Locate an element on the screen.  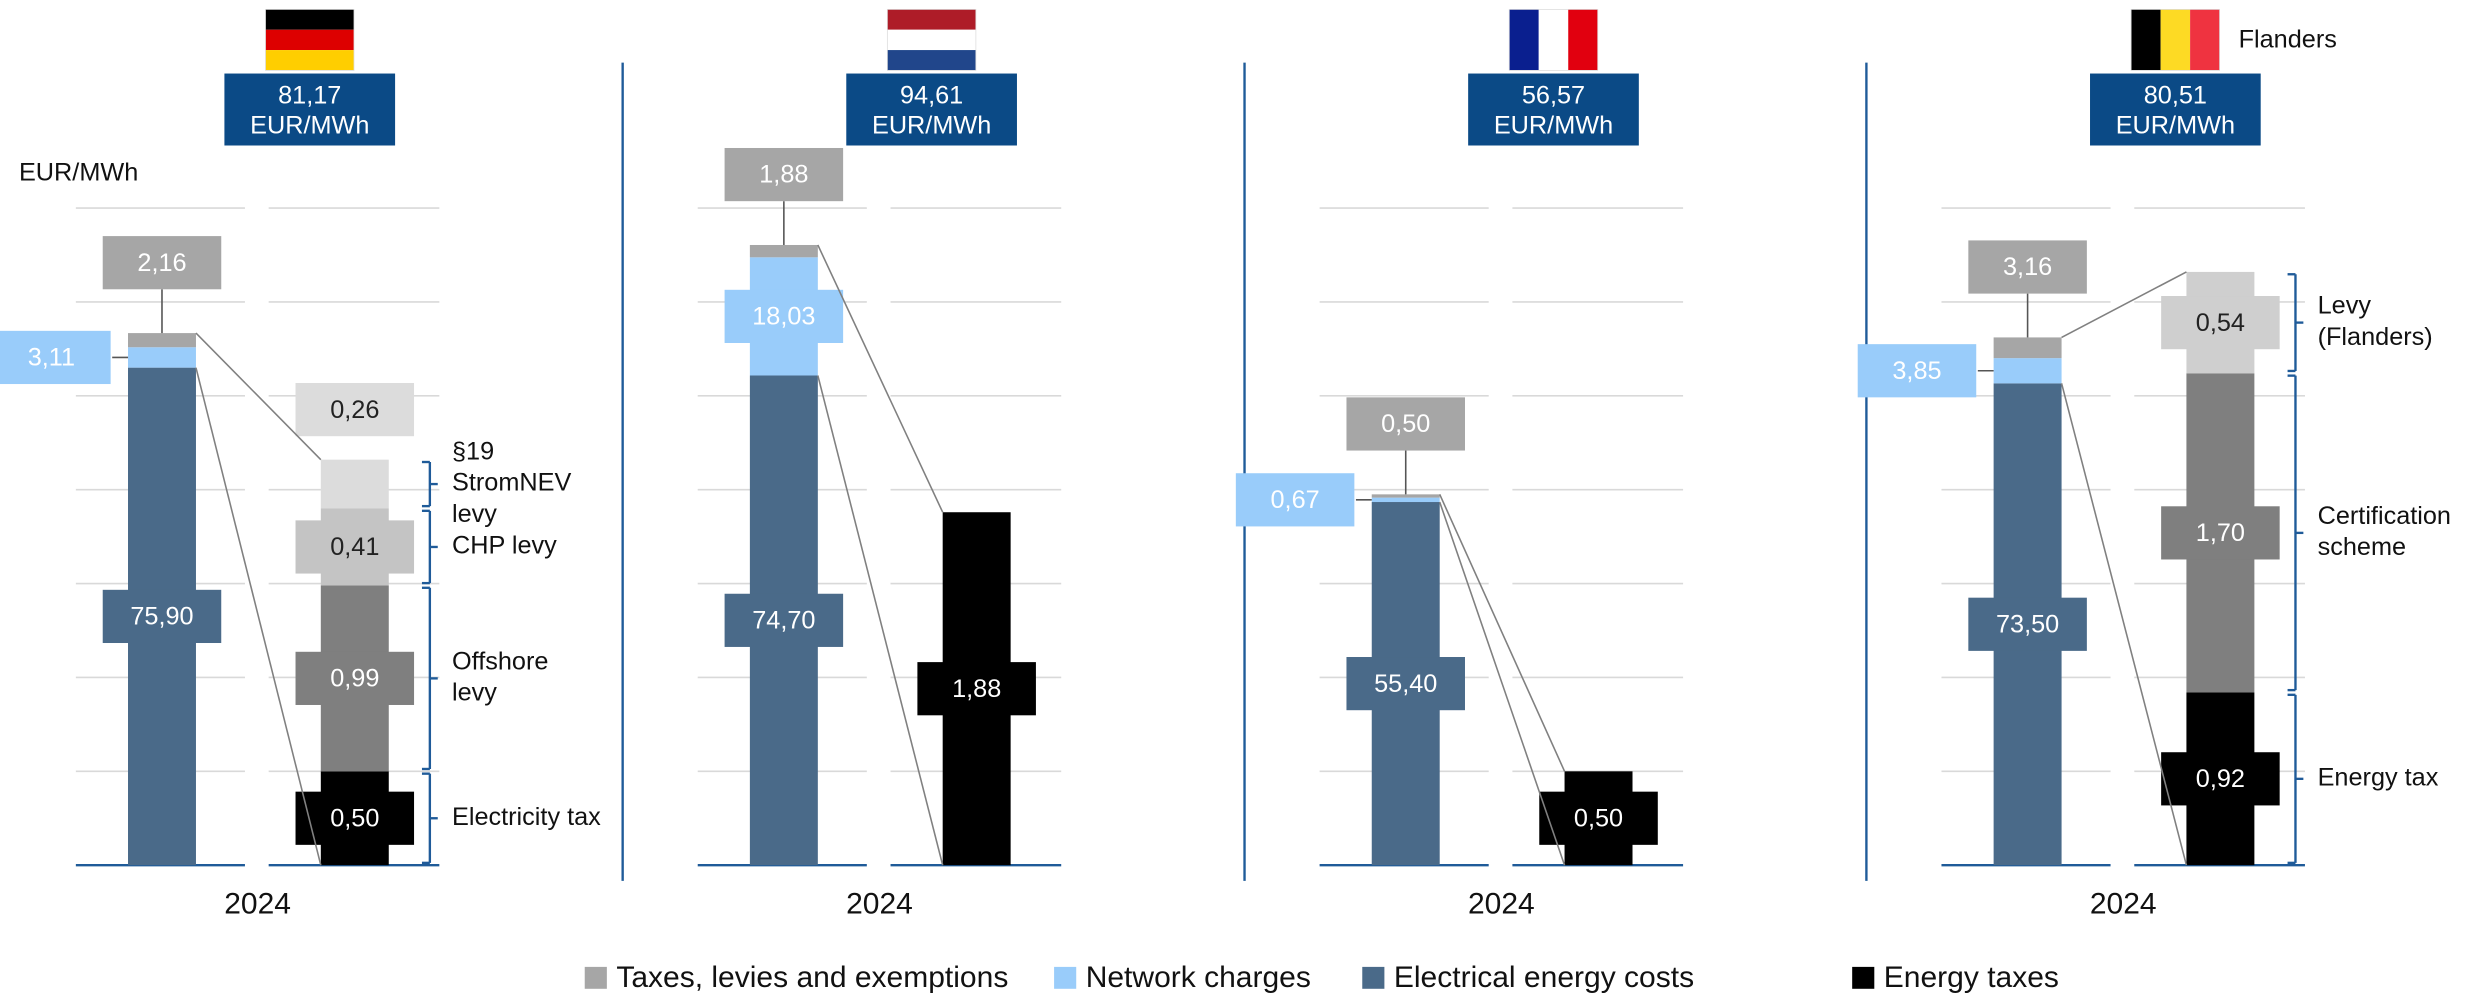
legend-label: Taxes, levies and exemptions is located at coordinates (812, 977).